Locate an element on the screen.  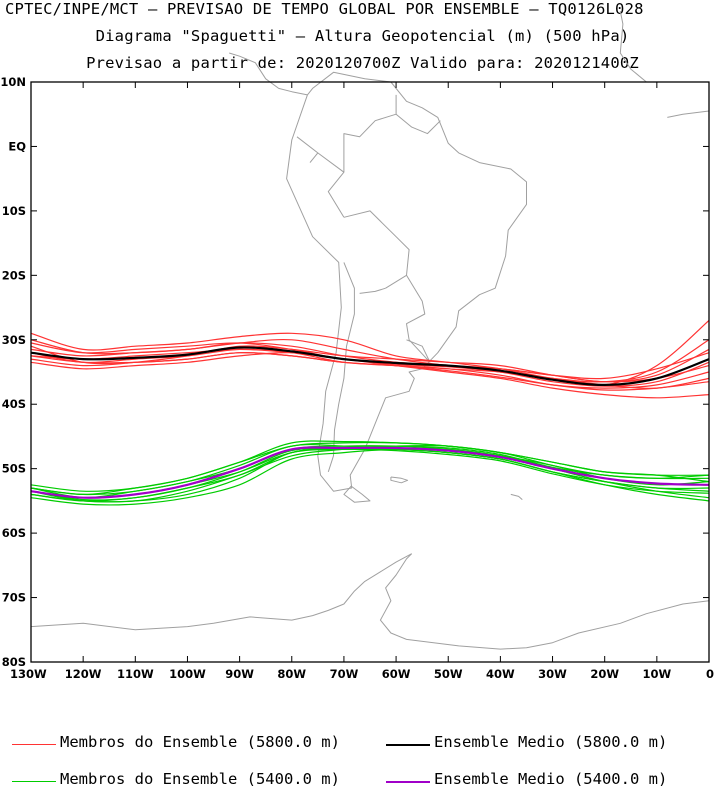
lon-label: 100W is located at coordinates (187, 674).